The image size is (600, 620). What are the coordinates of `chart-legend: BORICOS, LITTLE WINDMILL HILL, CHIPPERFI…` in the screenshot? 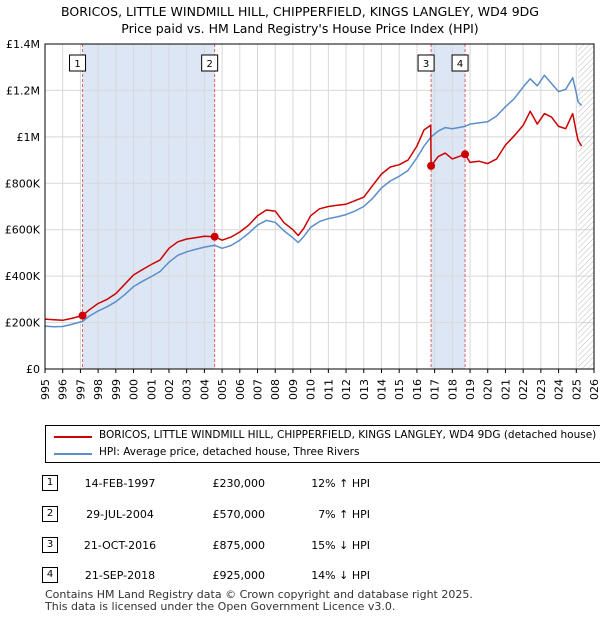 It's located at (322, 444).